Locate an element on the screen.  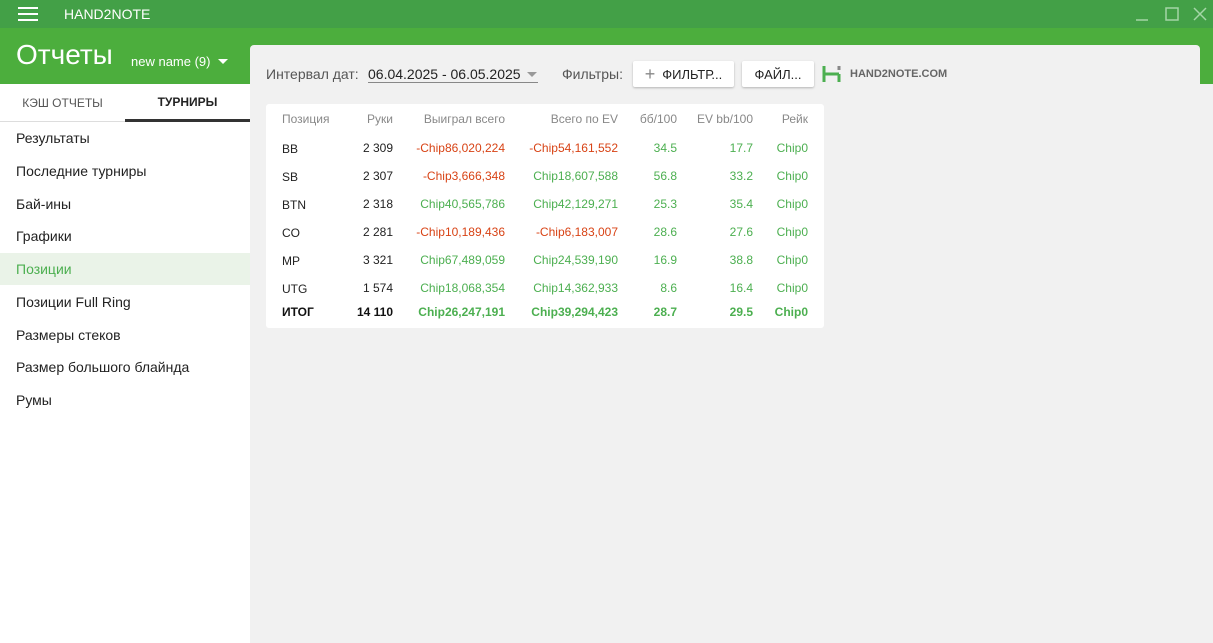
table-cell: 16.9 is located at coordinates (665, 260).